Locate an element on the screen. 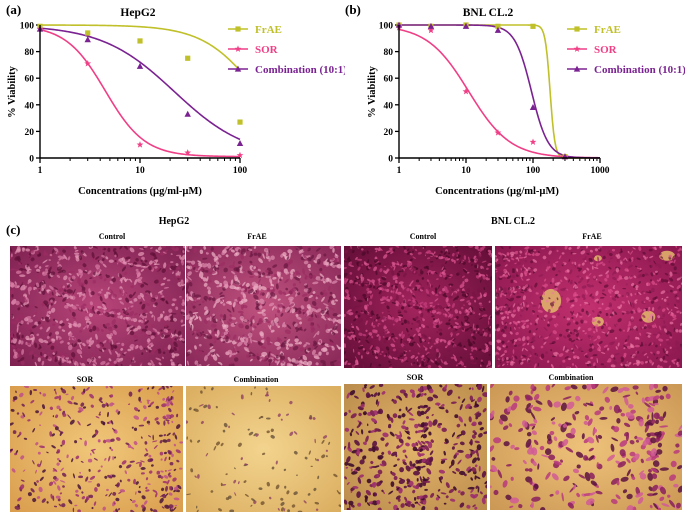  caption-hepg2-frae: FrAE is located at coordinates (257, 236).